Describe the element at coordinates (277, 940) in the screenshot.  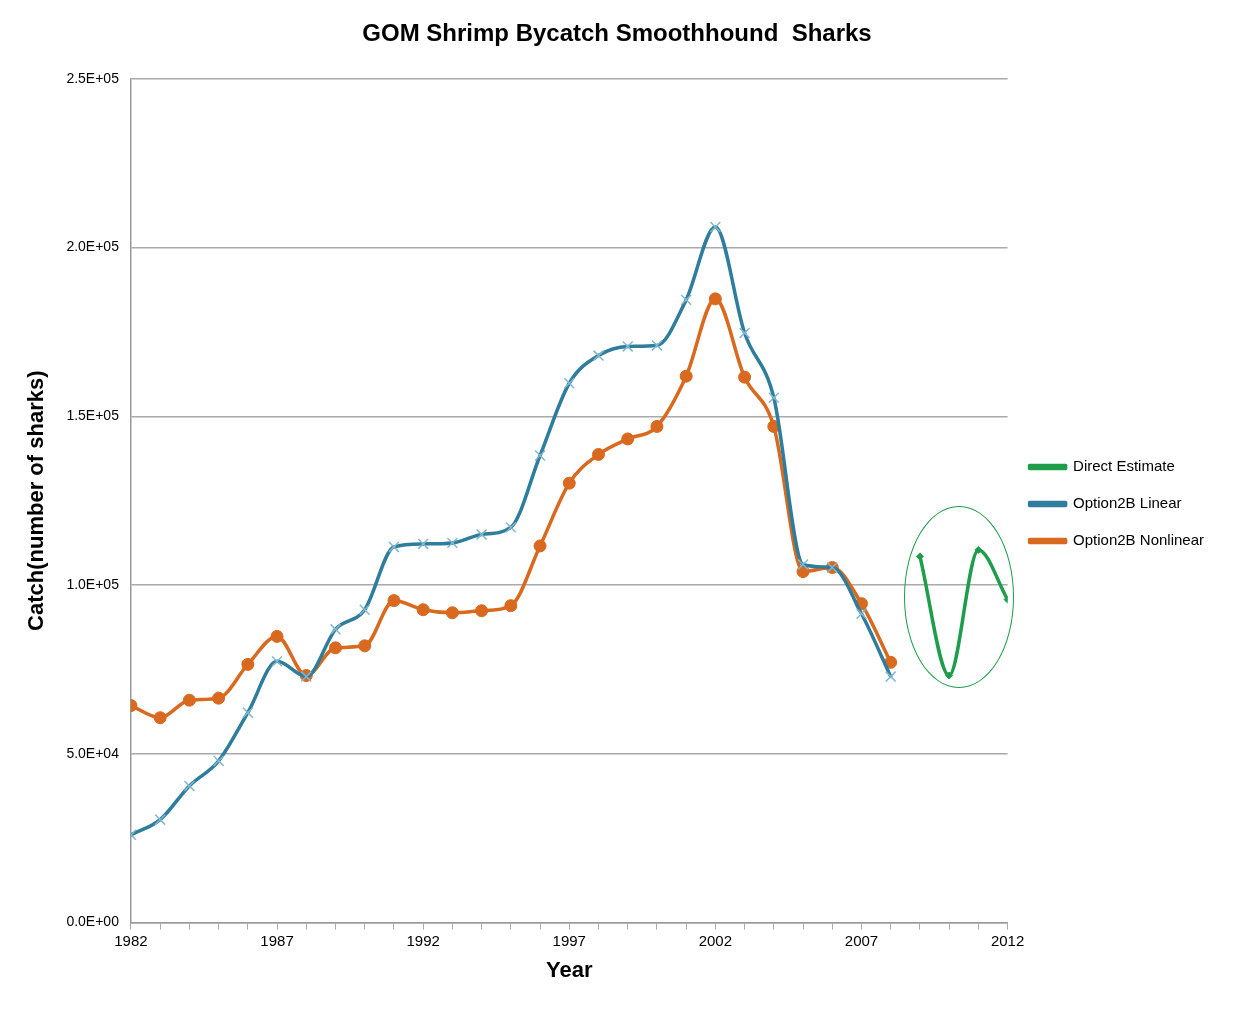
I see `x-tick-label: 1987` at that location.